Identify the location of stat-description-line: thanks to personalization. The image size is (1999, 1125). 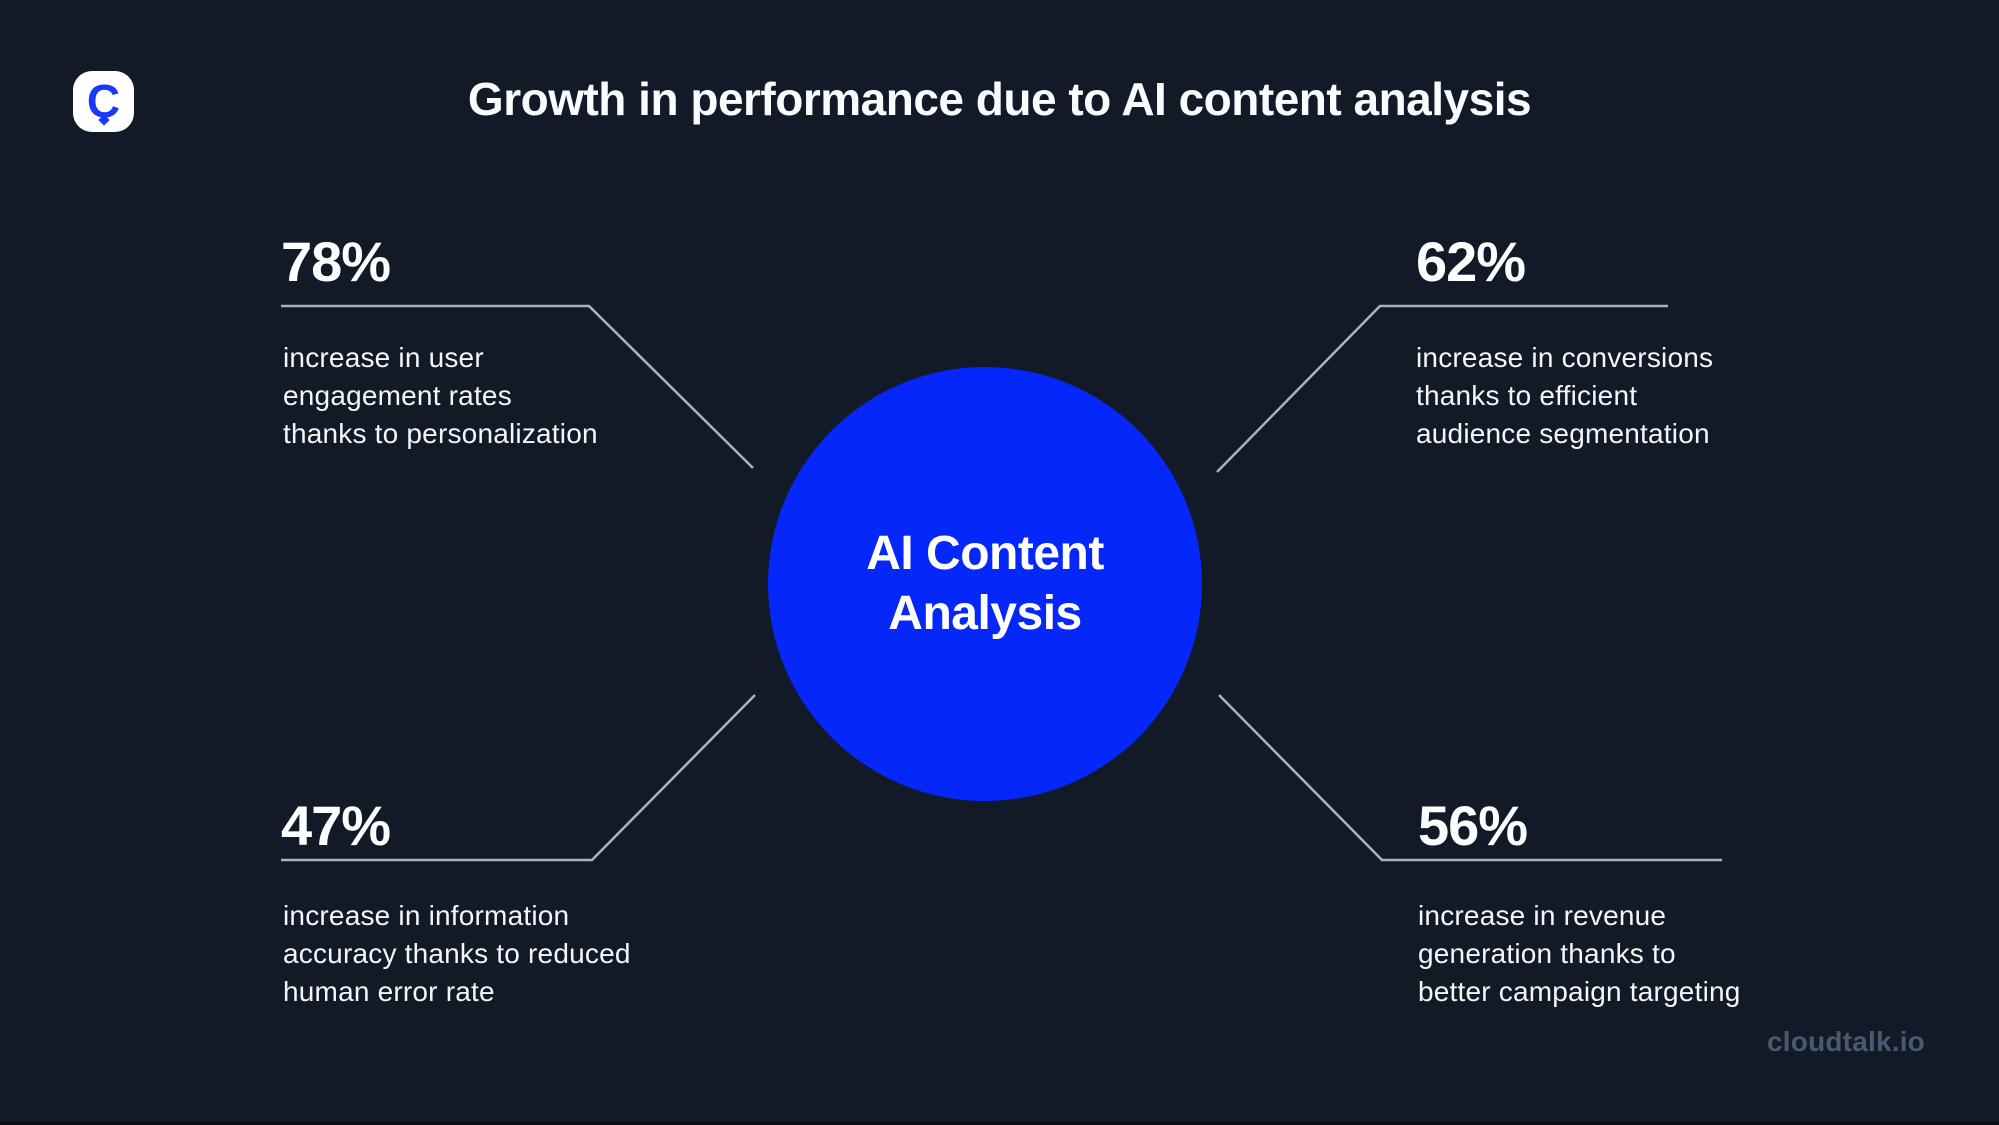
(440, 433).